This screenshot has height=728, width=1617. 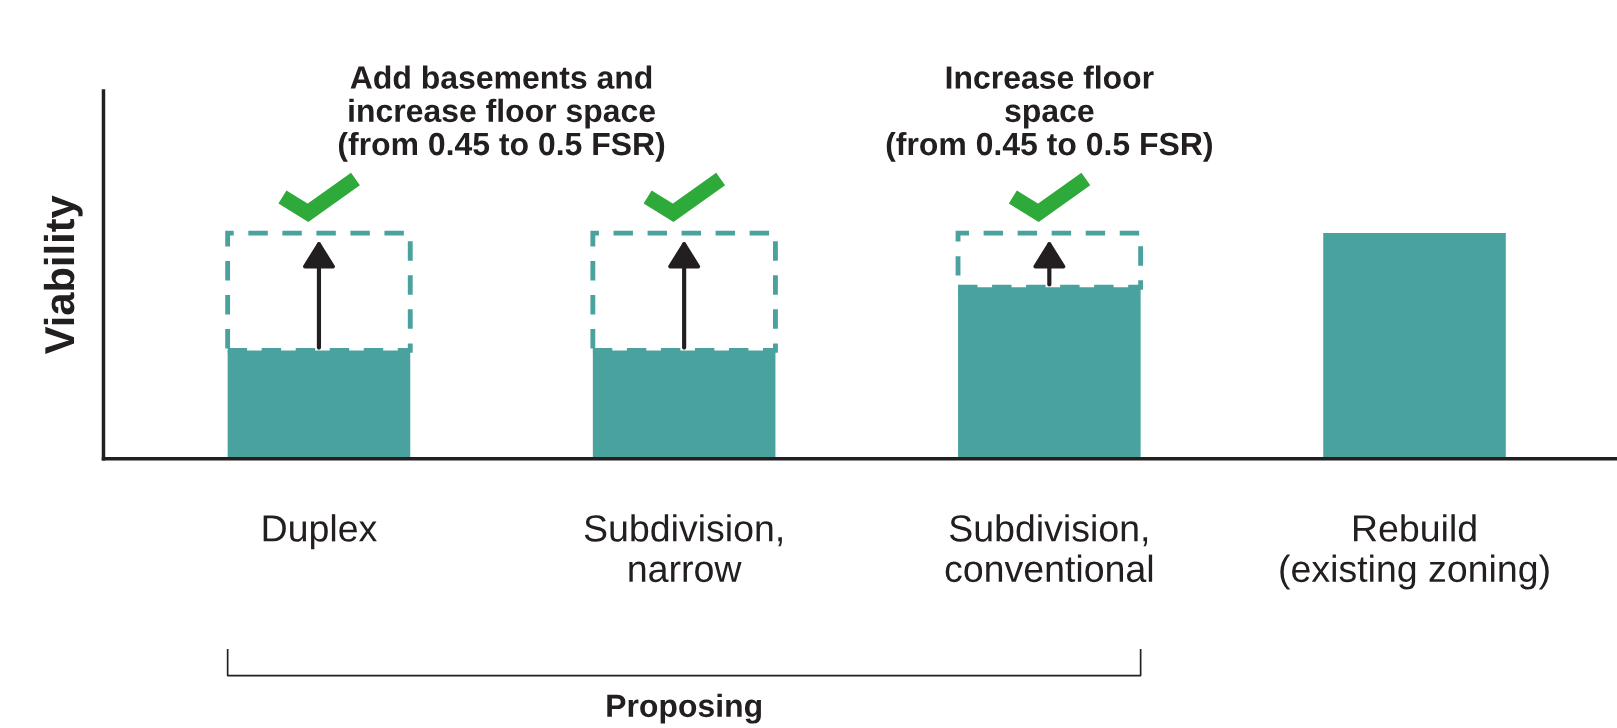 I want to click on text: Add basements and increase floor space (from 0.45 to 0.5 FSR), so click(x=501, y=113).